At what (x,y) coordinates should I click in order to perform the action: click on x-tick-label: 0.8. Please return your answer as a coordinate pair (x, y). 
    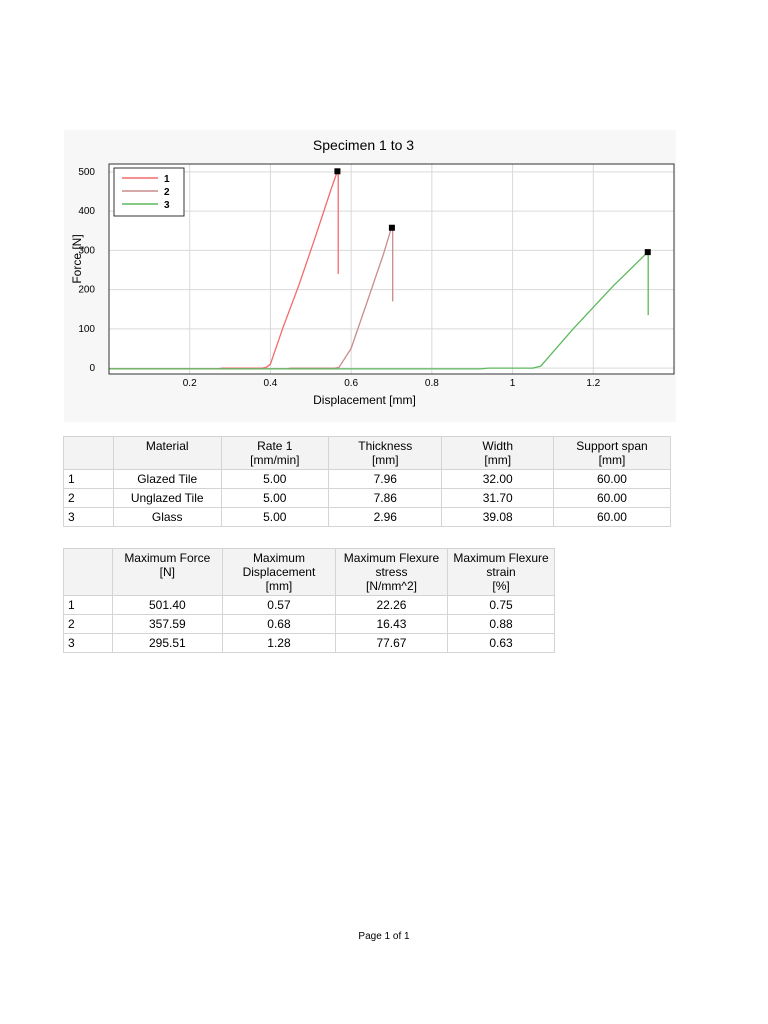
    Looking at the image, I should click on (432, 383).